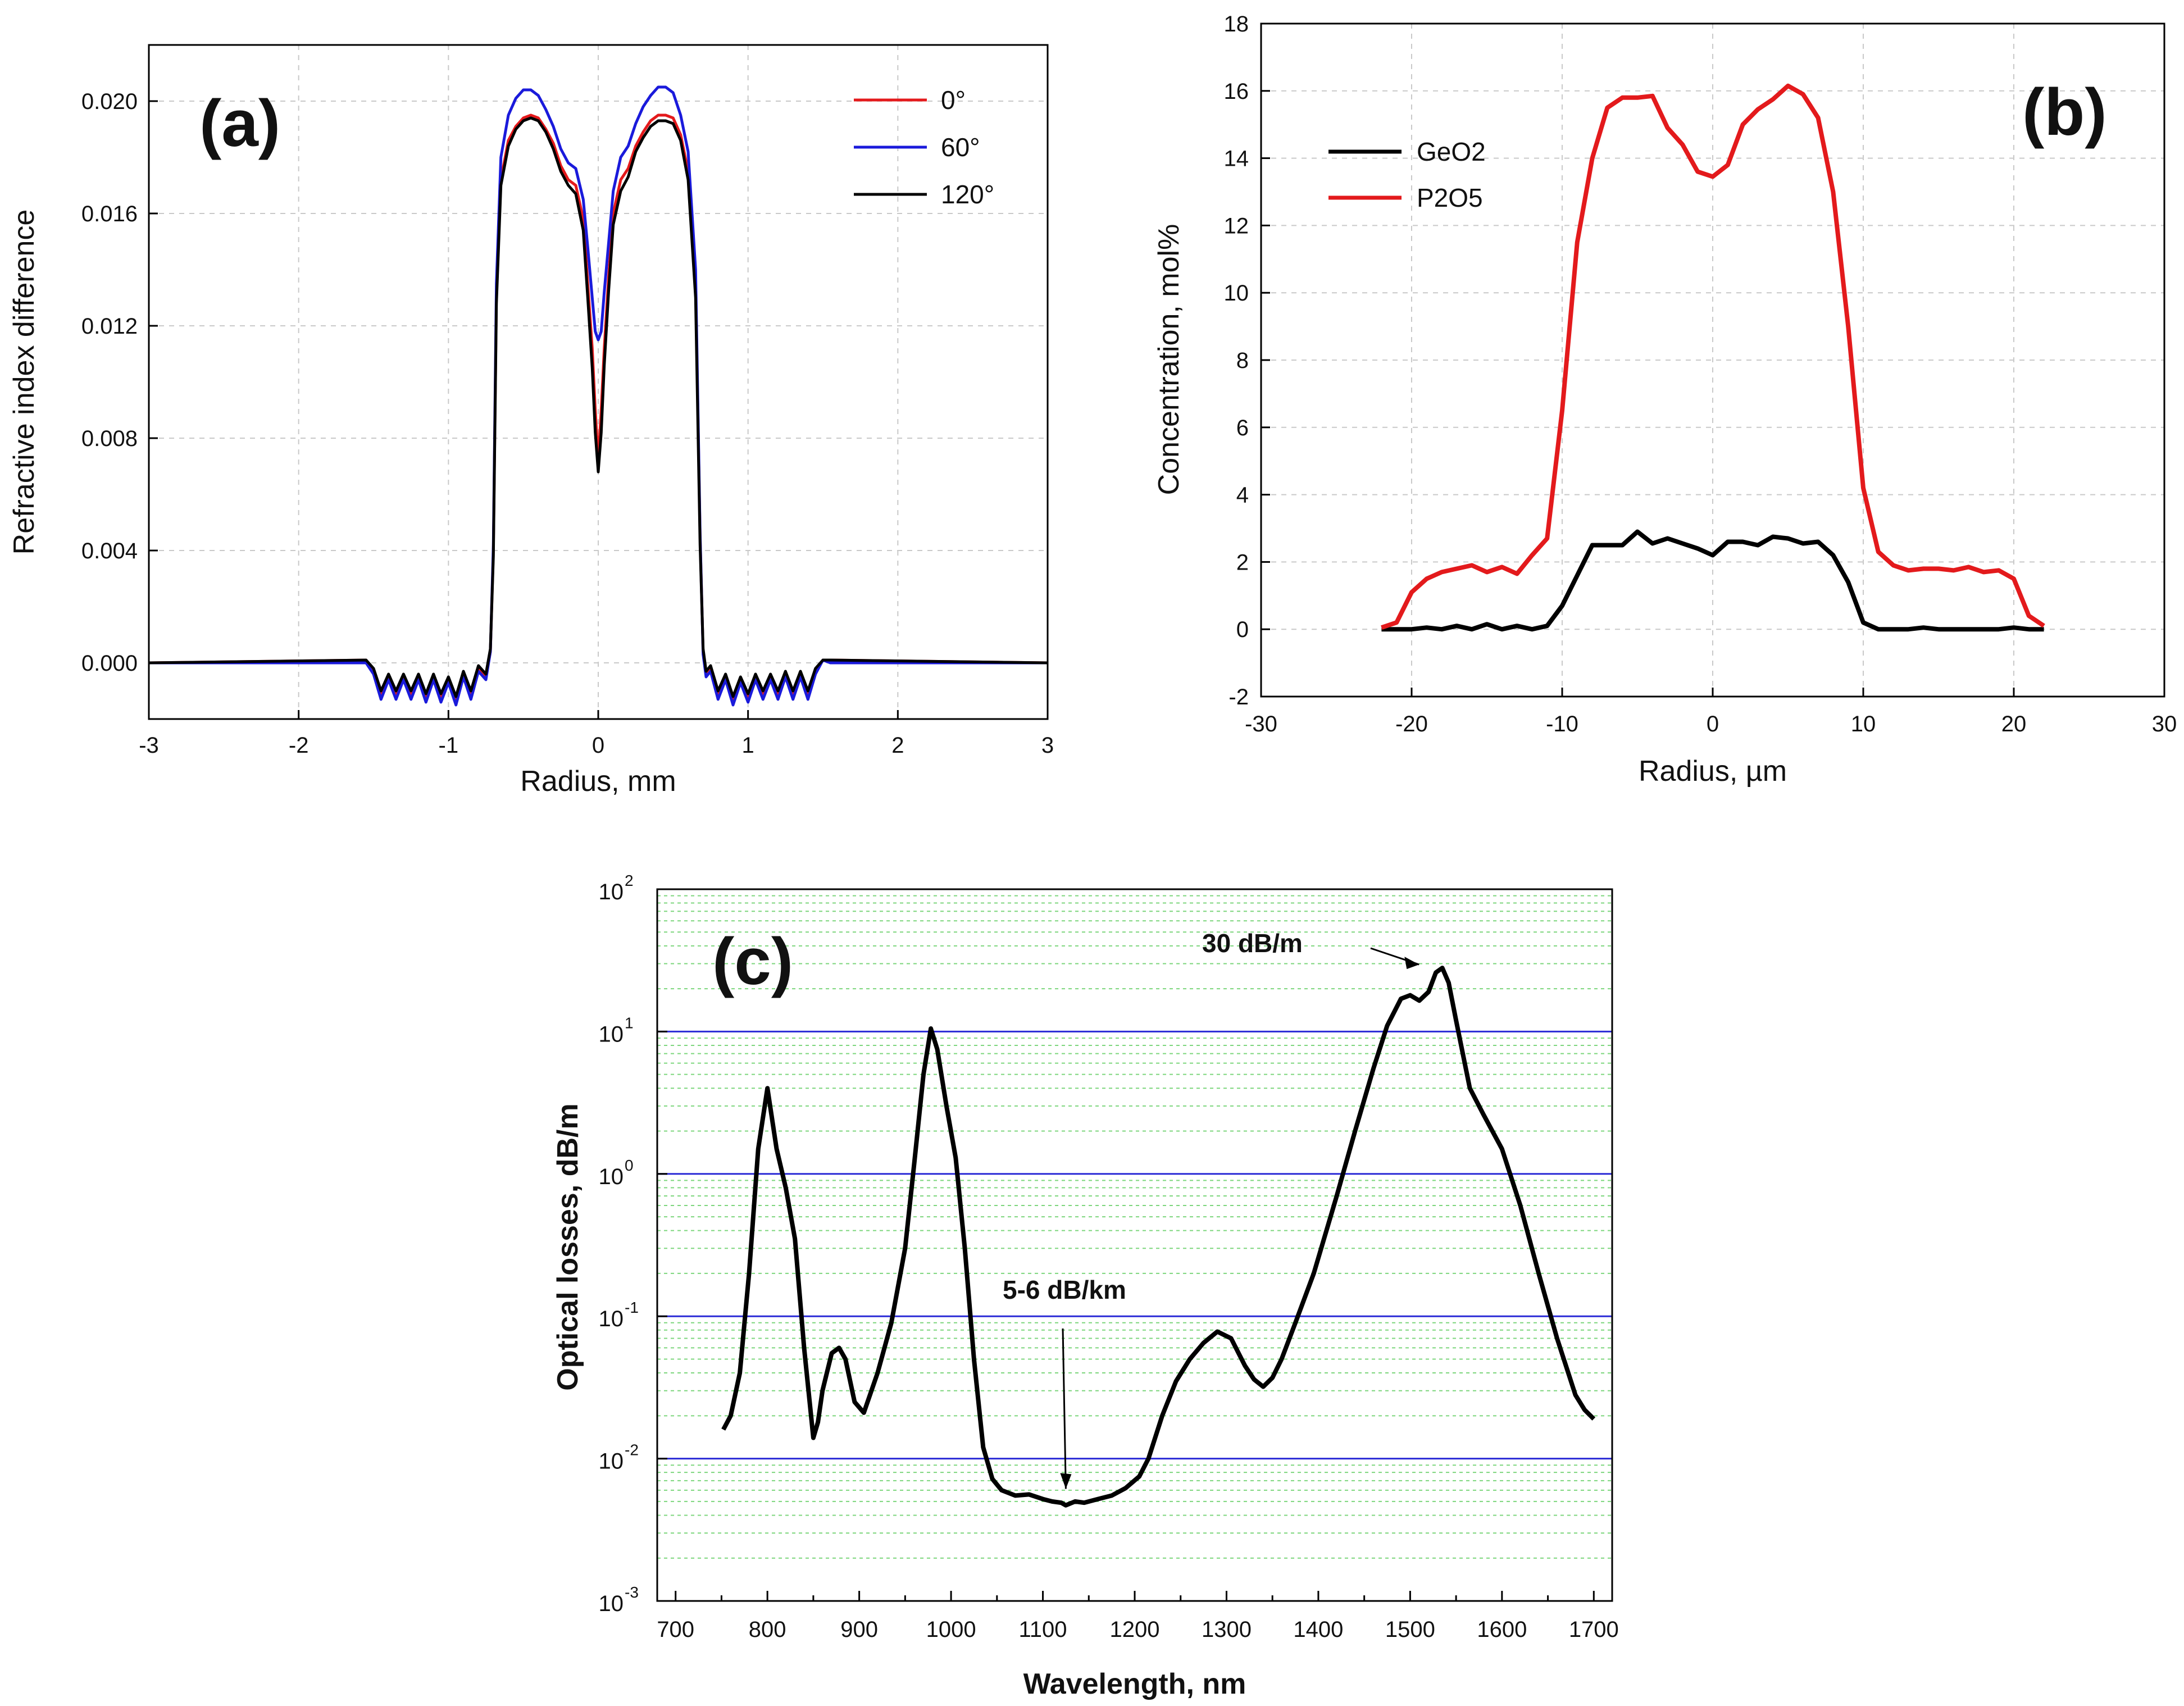  I want to click on x-tick-label: 3, so click(1047, 746).